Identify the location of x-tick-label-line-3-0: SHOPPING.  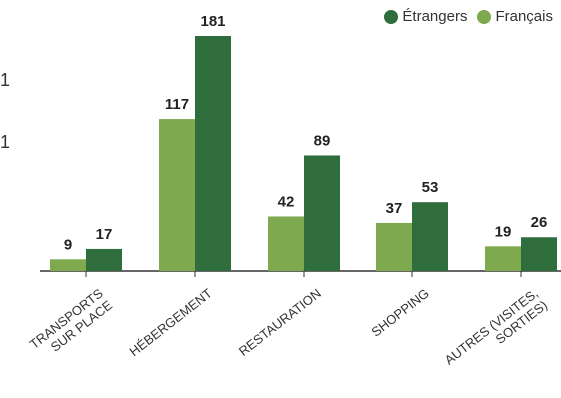
(400, 313).